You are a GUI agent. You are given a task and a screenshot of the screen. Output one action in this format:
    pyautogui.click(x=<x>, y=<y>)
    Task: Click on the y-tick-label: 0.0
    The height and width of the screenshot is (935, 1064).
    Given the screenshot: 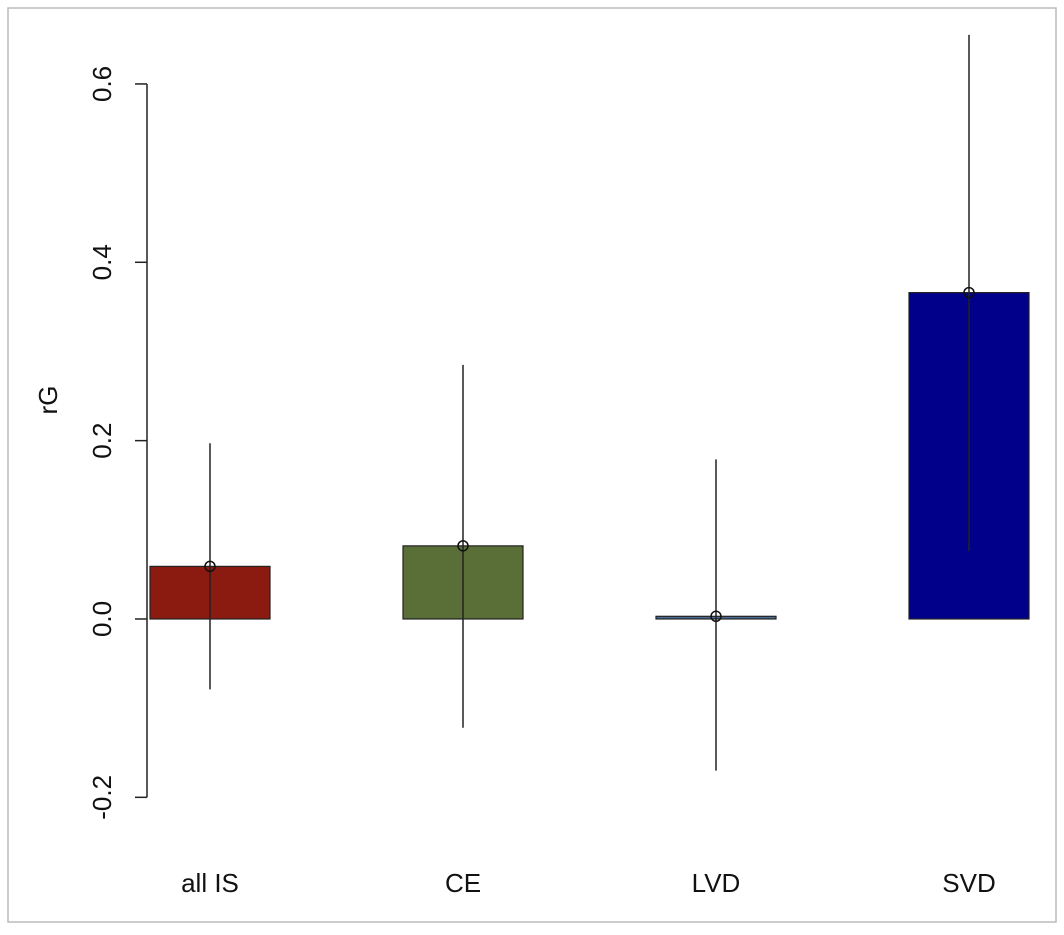 What is the action you would take?
    pyautogui.click(x=102, y=619)
    